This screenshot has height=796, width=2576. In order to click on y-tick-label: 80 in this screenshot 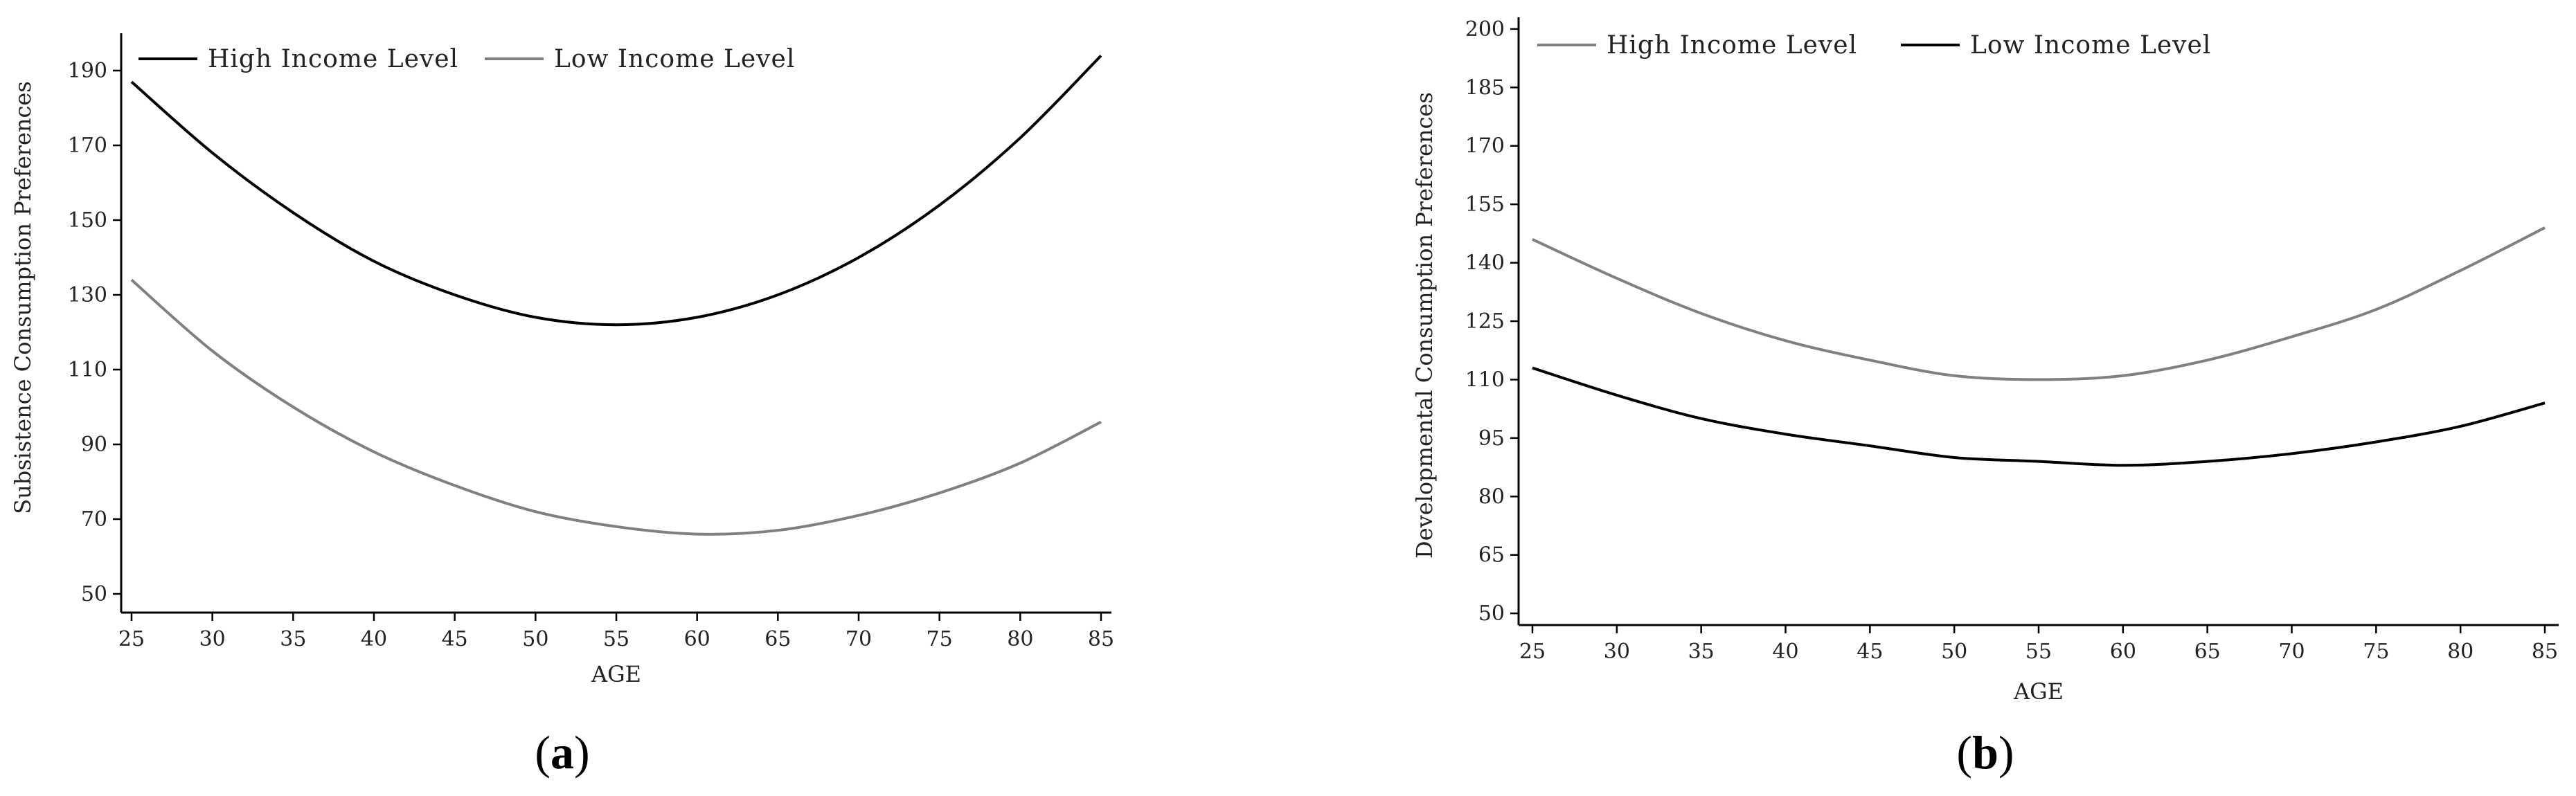, I will do `click(1492, 497)`.